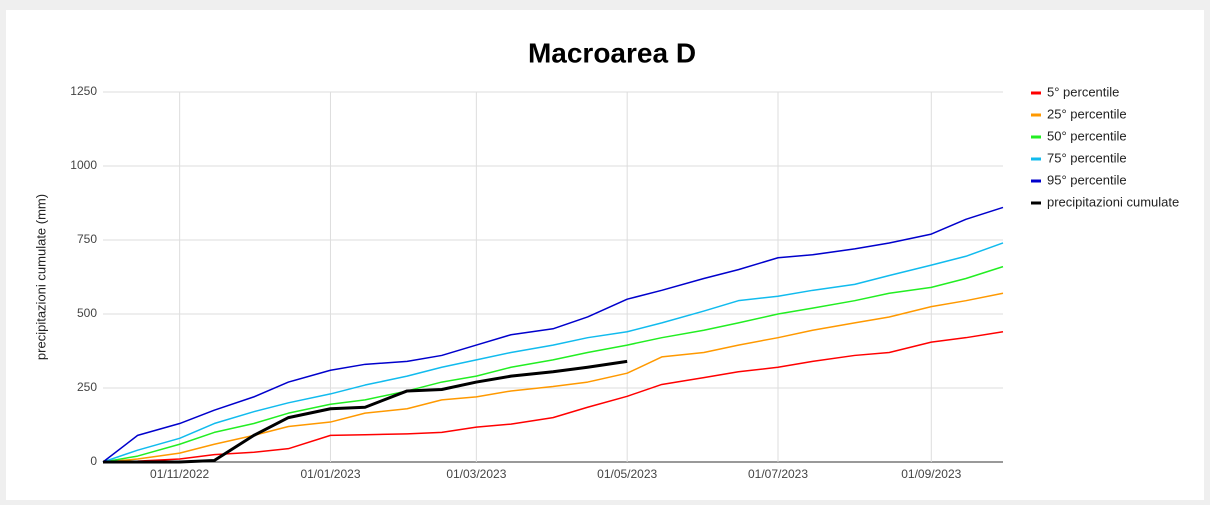 The width and height of the screenshot is (1210, 505). What do you see at coordinates (627, 474) in the screenshot?
I see `x-tick-label: 01/05/2023` at bounding box center [627, 474].